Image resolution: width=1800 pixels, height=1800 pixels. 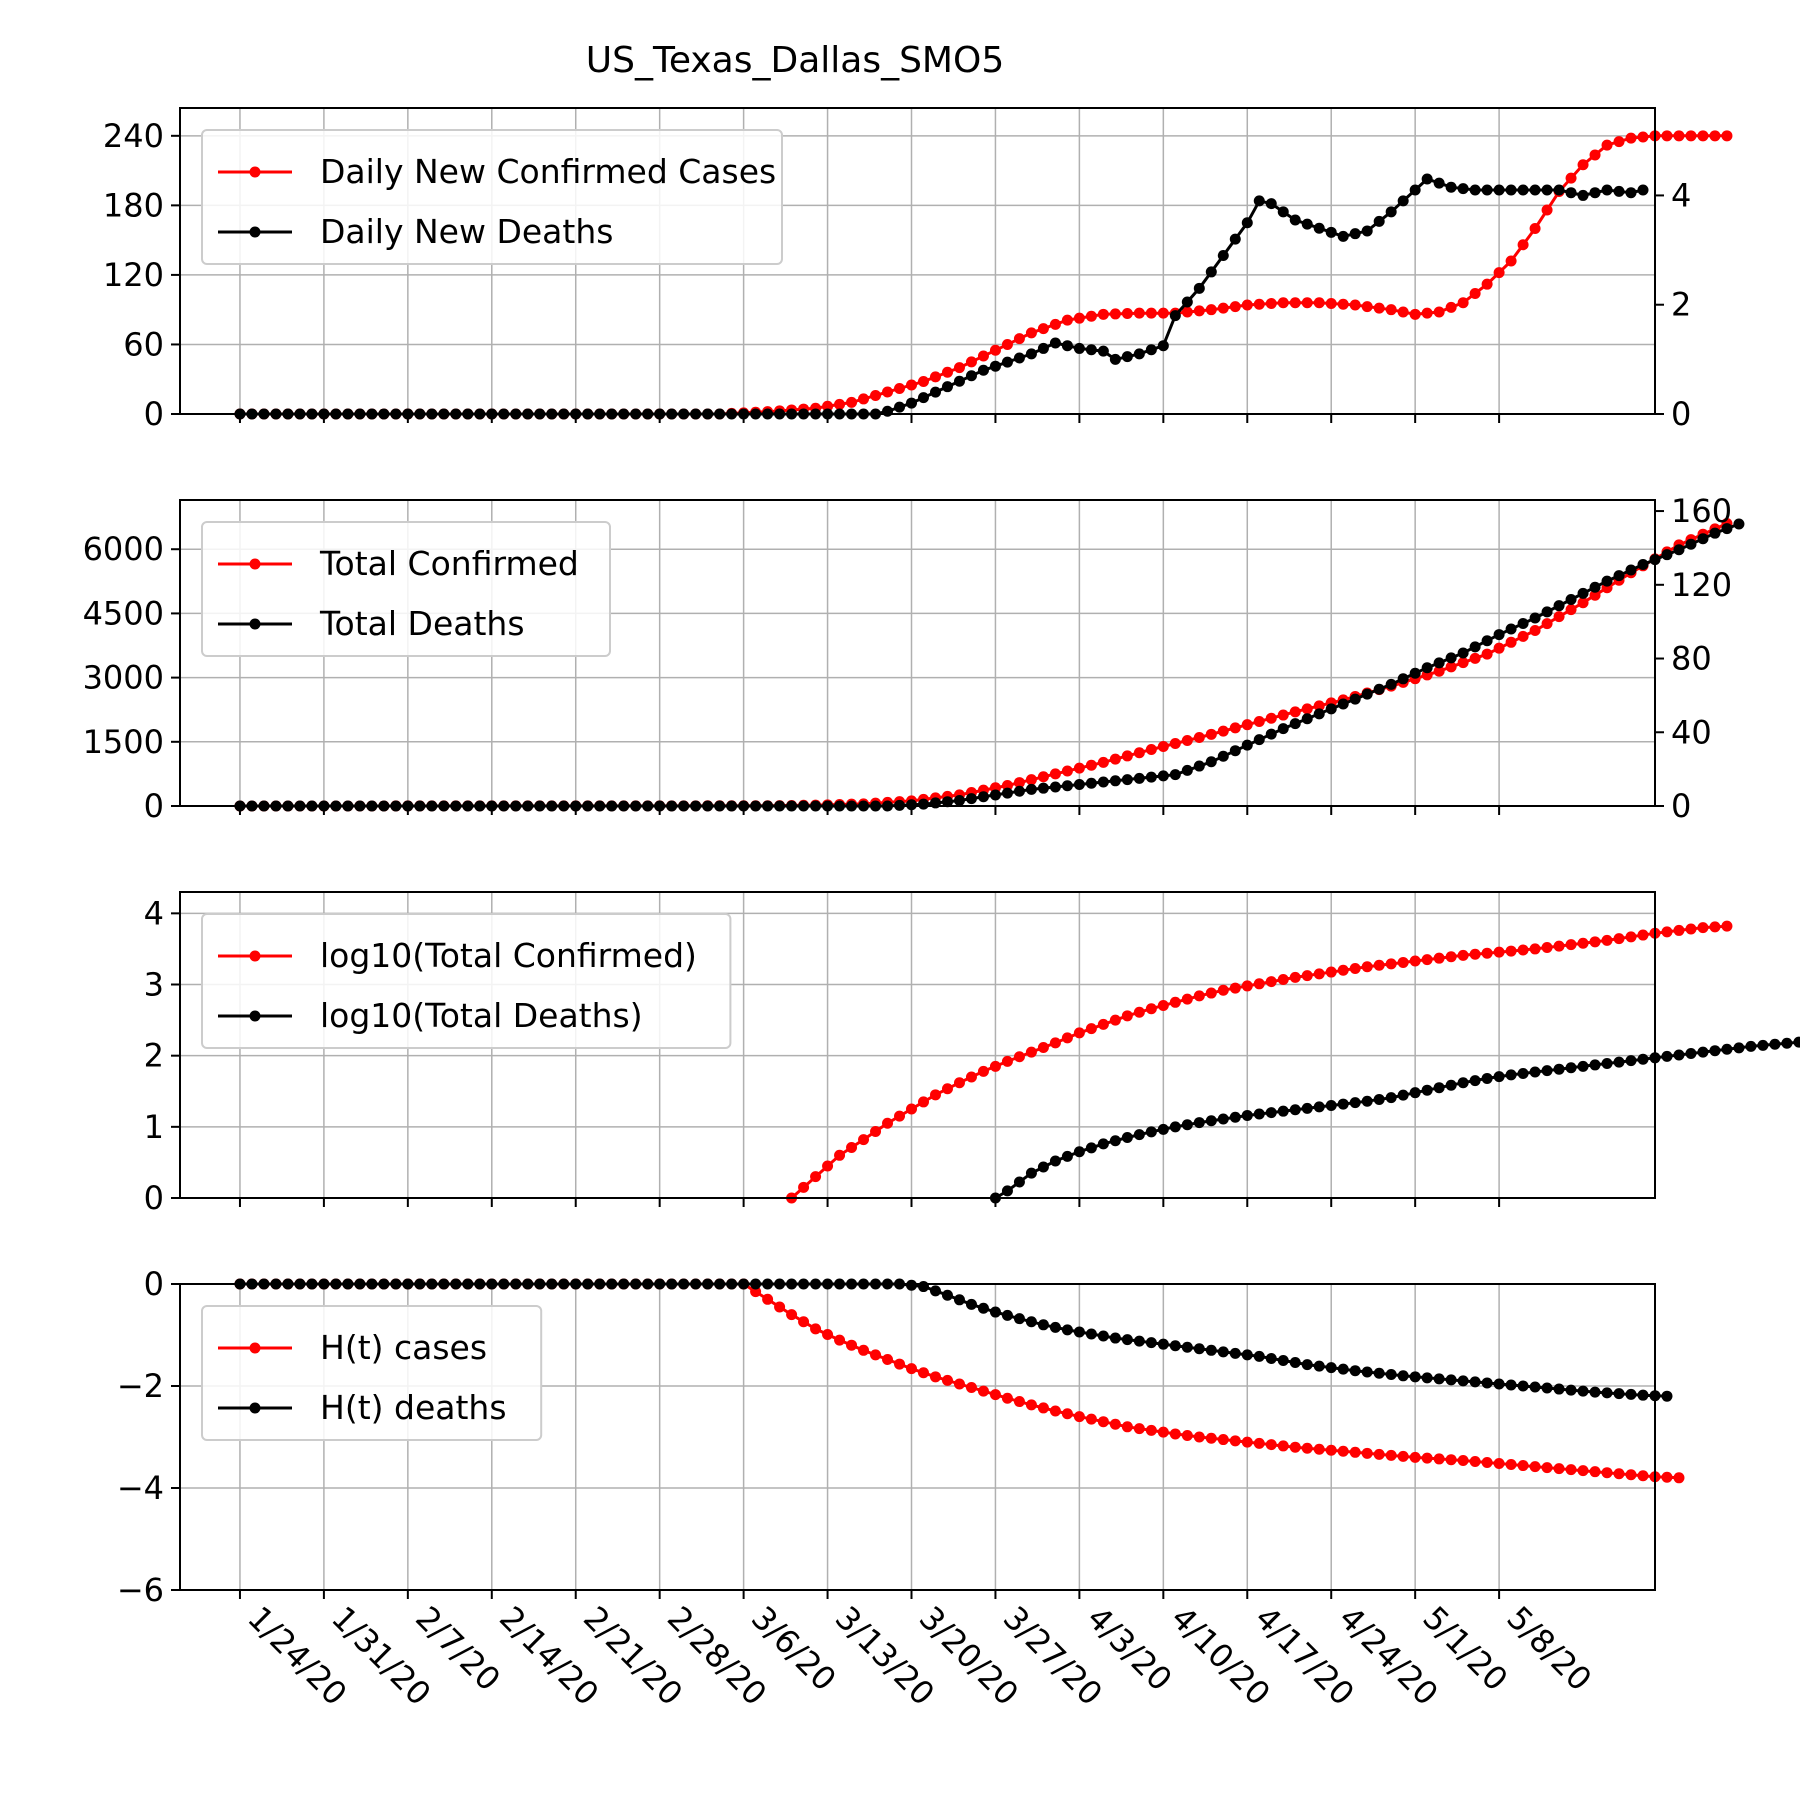 What do you see at coordinates (154, 1056) in the screenshot?
I see `y-tick-label: 2` at bounding box center [154, 1056].